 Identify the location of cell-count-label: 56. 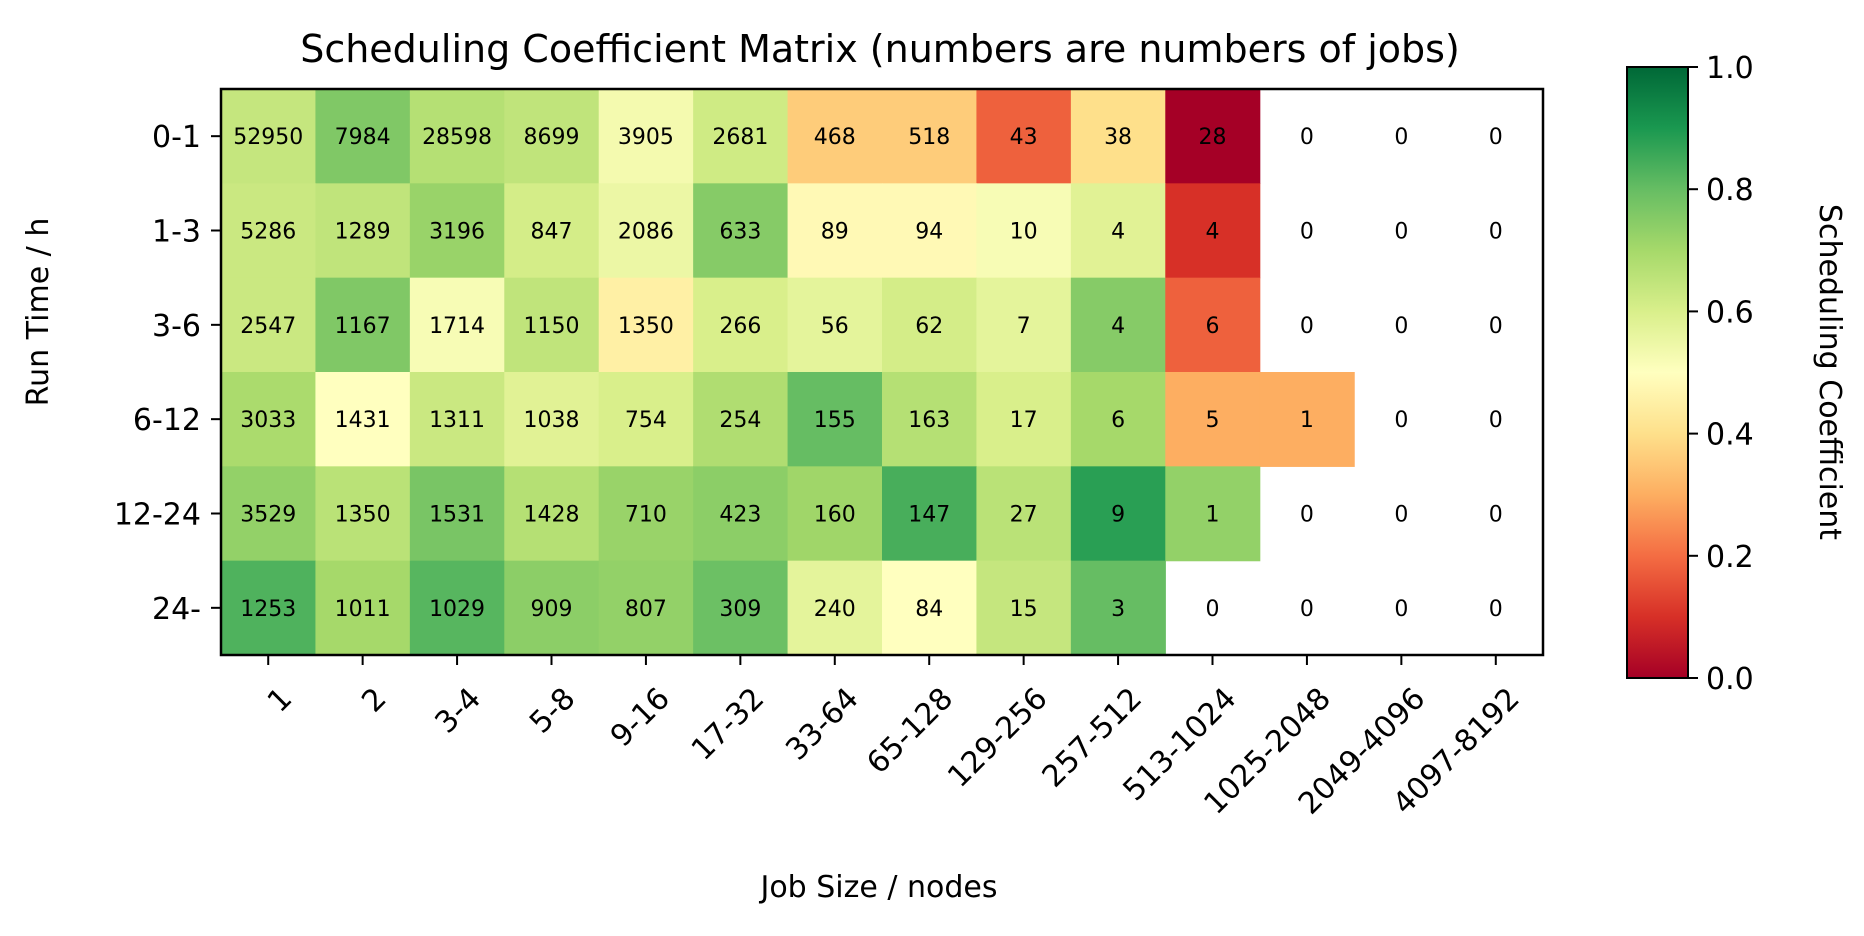
(835, 326).